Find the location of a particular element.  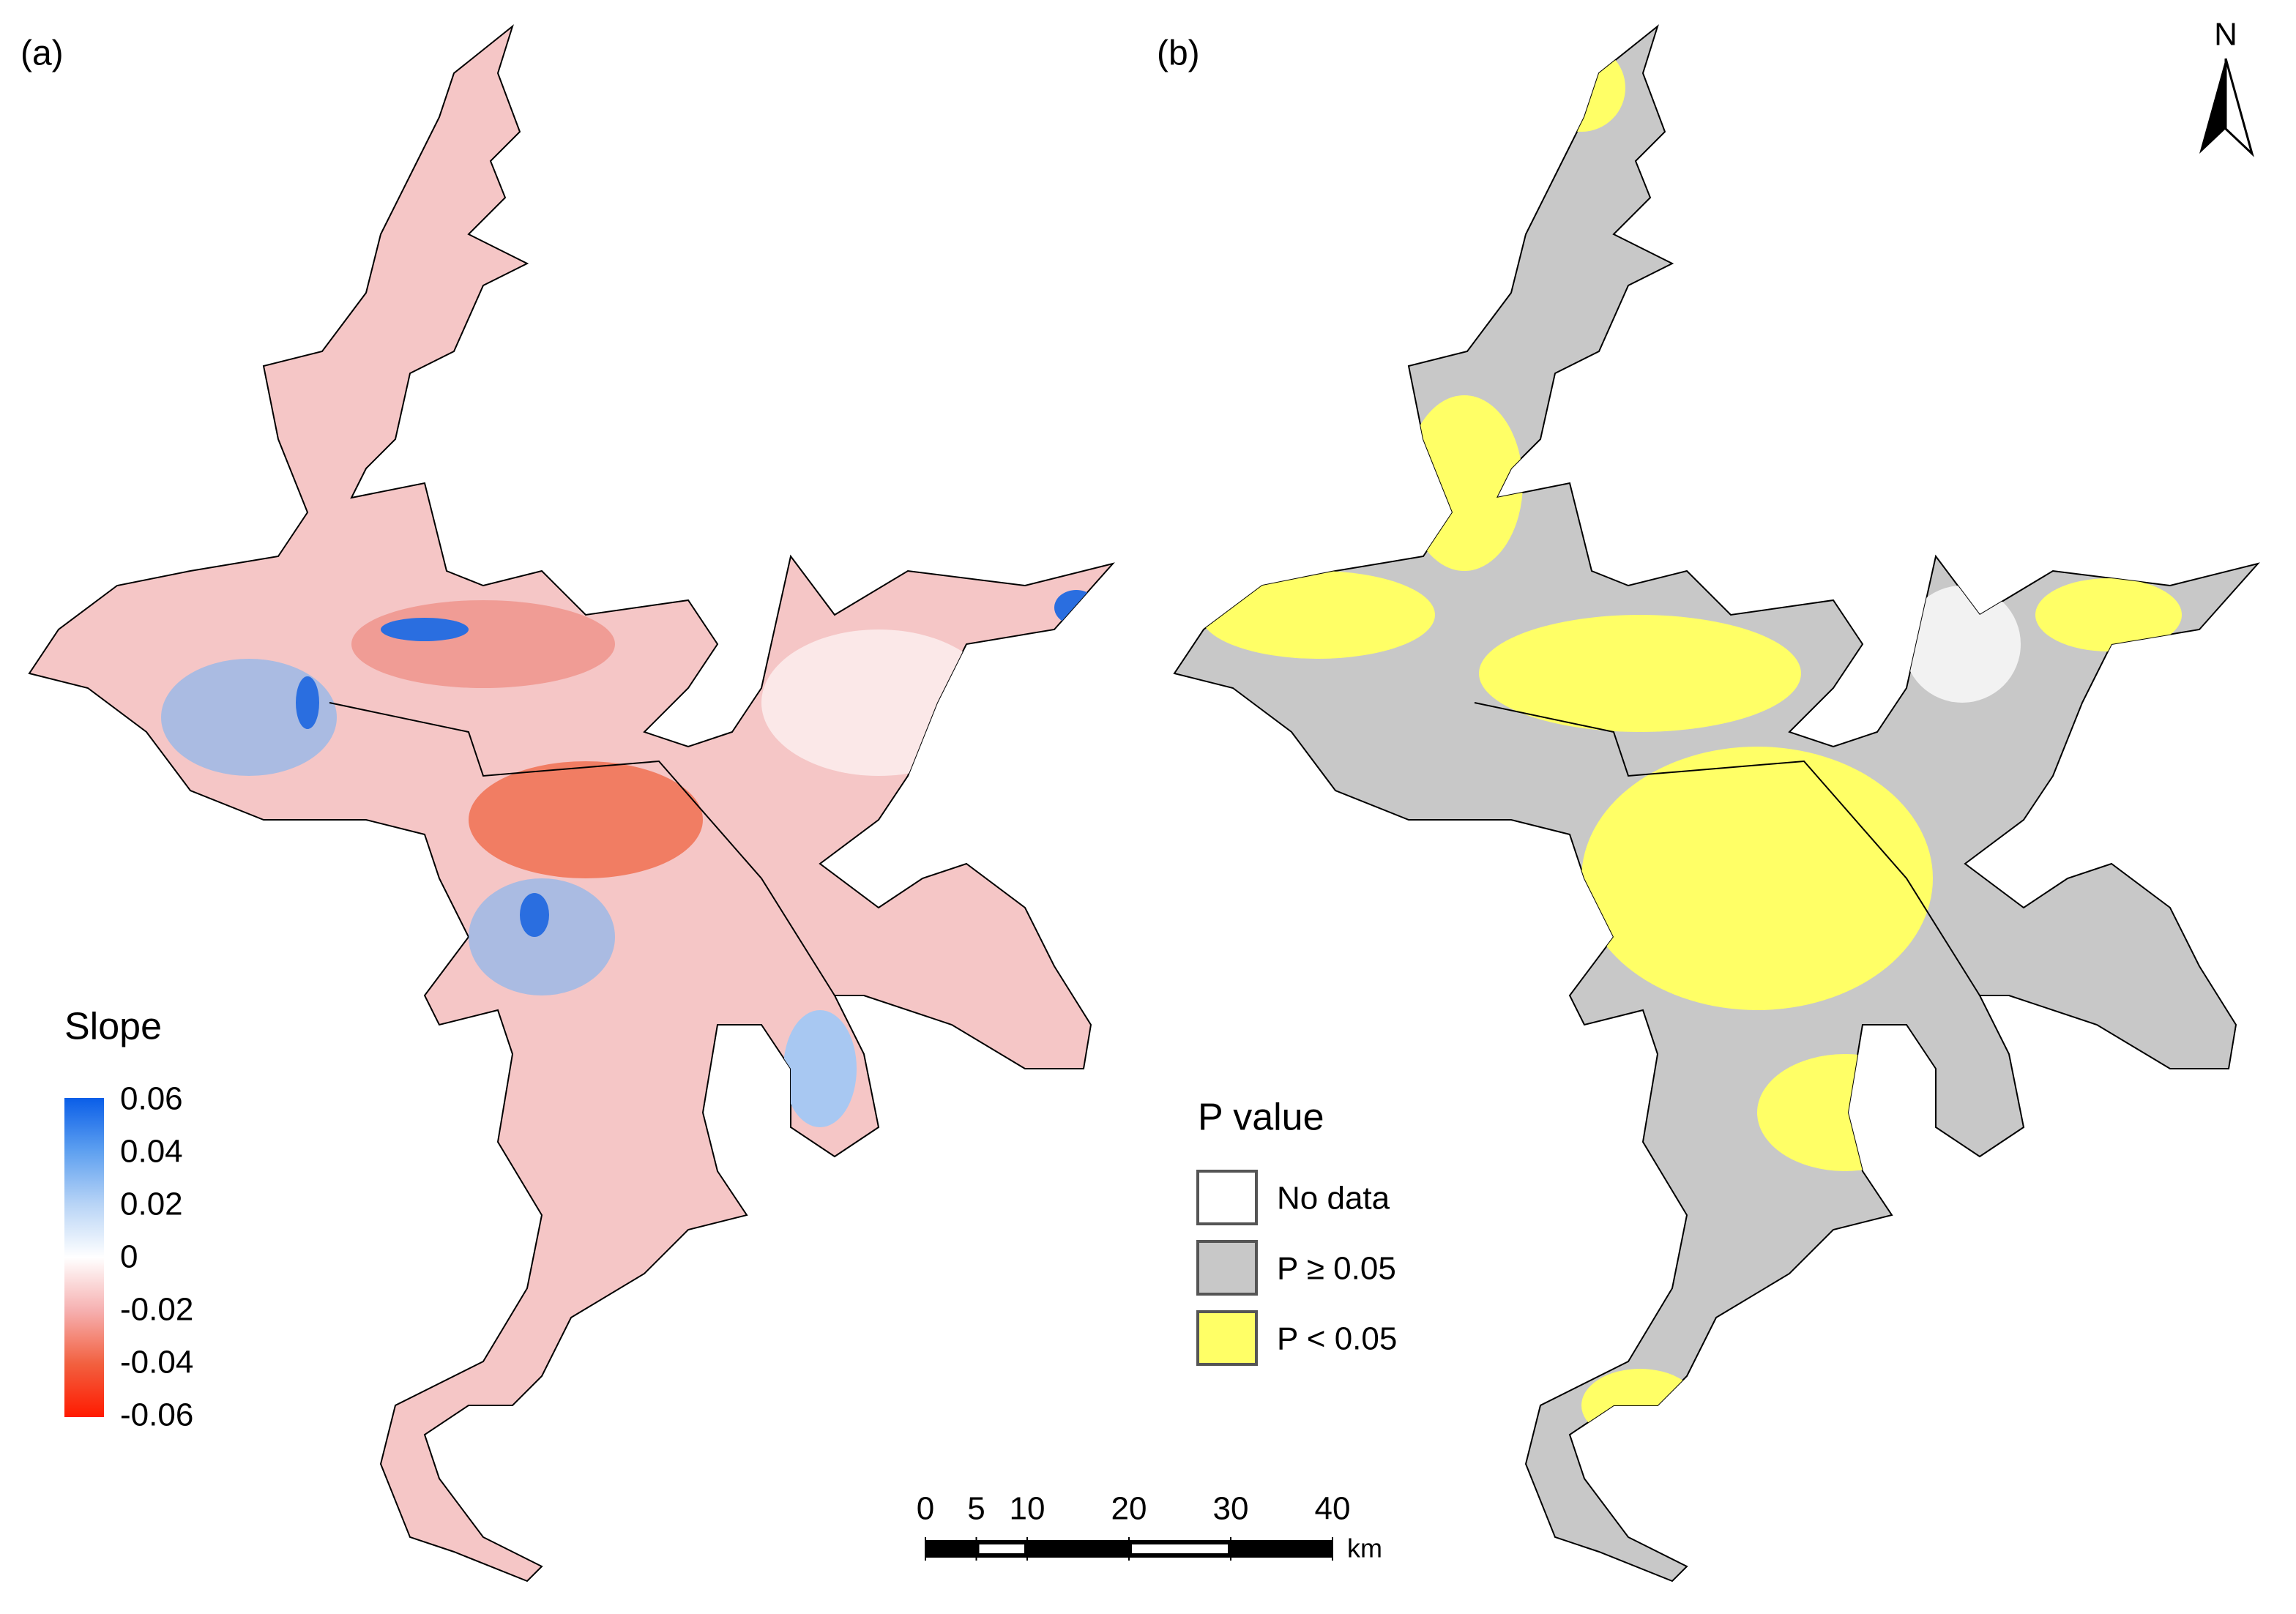

legend-label: P < 0.05 is located at coordinates (1337, 1339).